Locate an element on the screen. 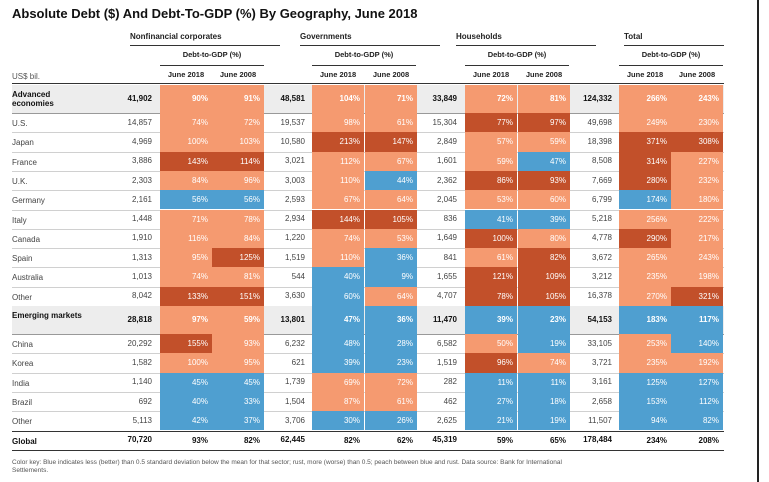 This screenshot has width=769, height=482. debt-value: 1,448 is located at coordinates (141, 219).